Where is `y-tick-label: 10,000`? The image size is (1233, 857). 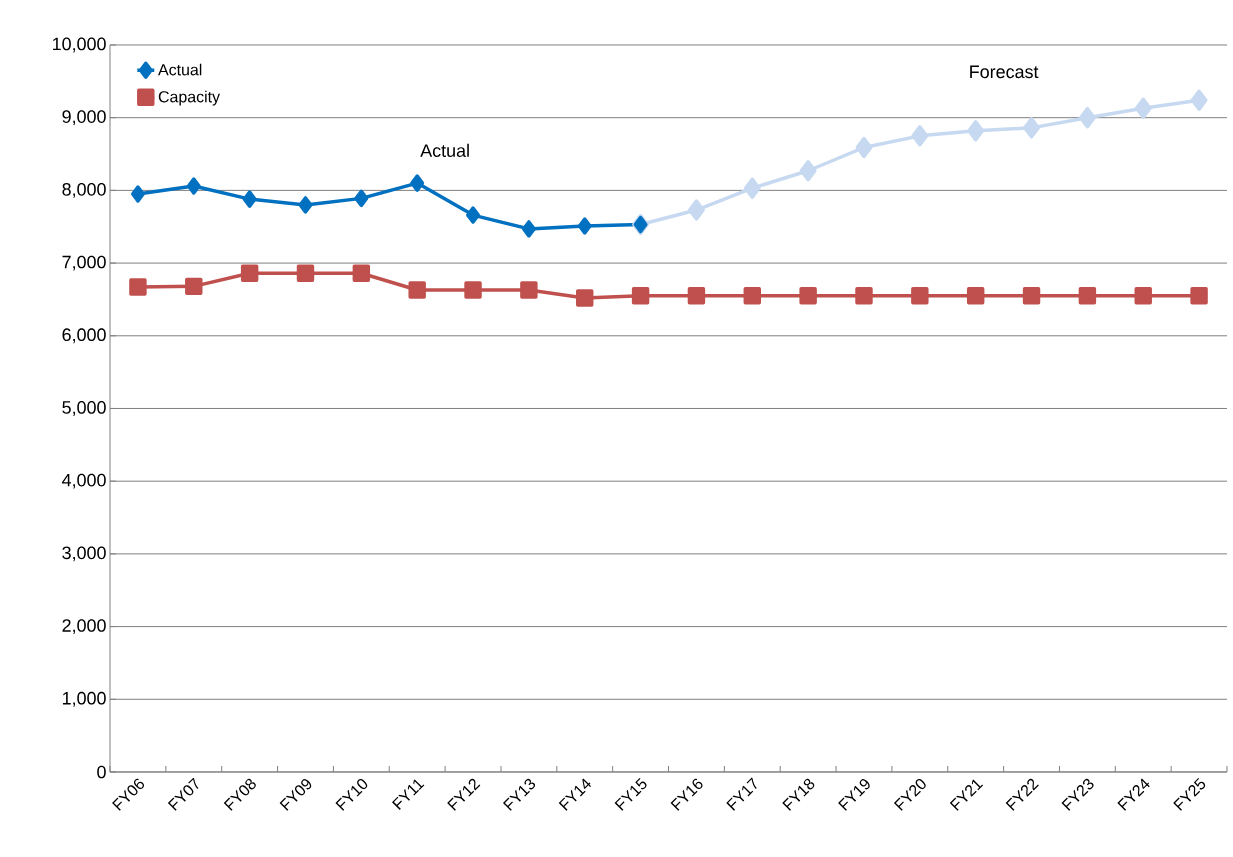 y-tick-label: 10,000 is located at coordinates (79, 45).